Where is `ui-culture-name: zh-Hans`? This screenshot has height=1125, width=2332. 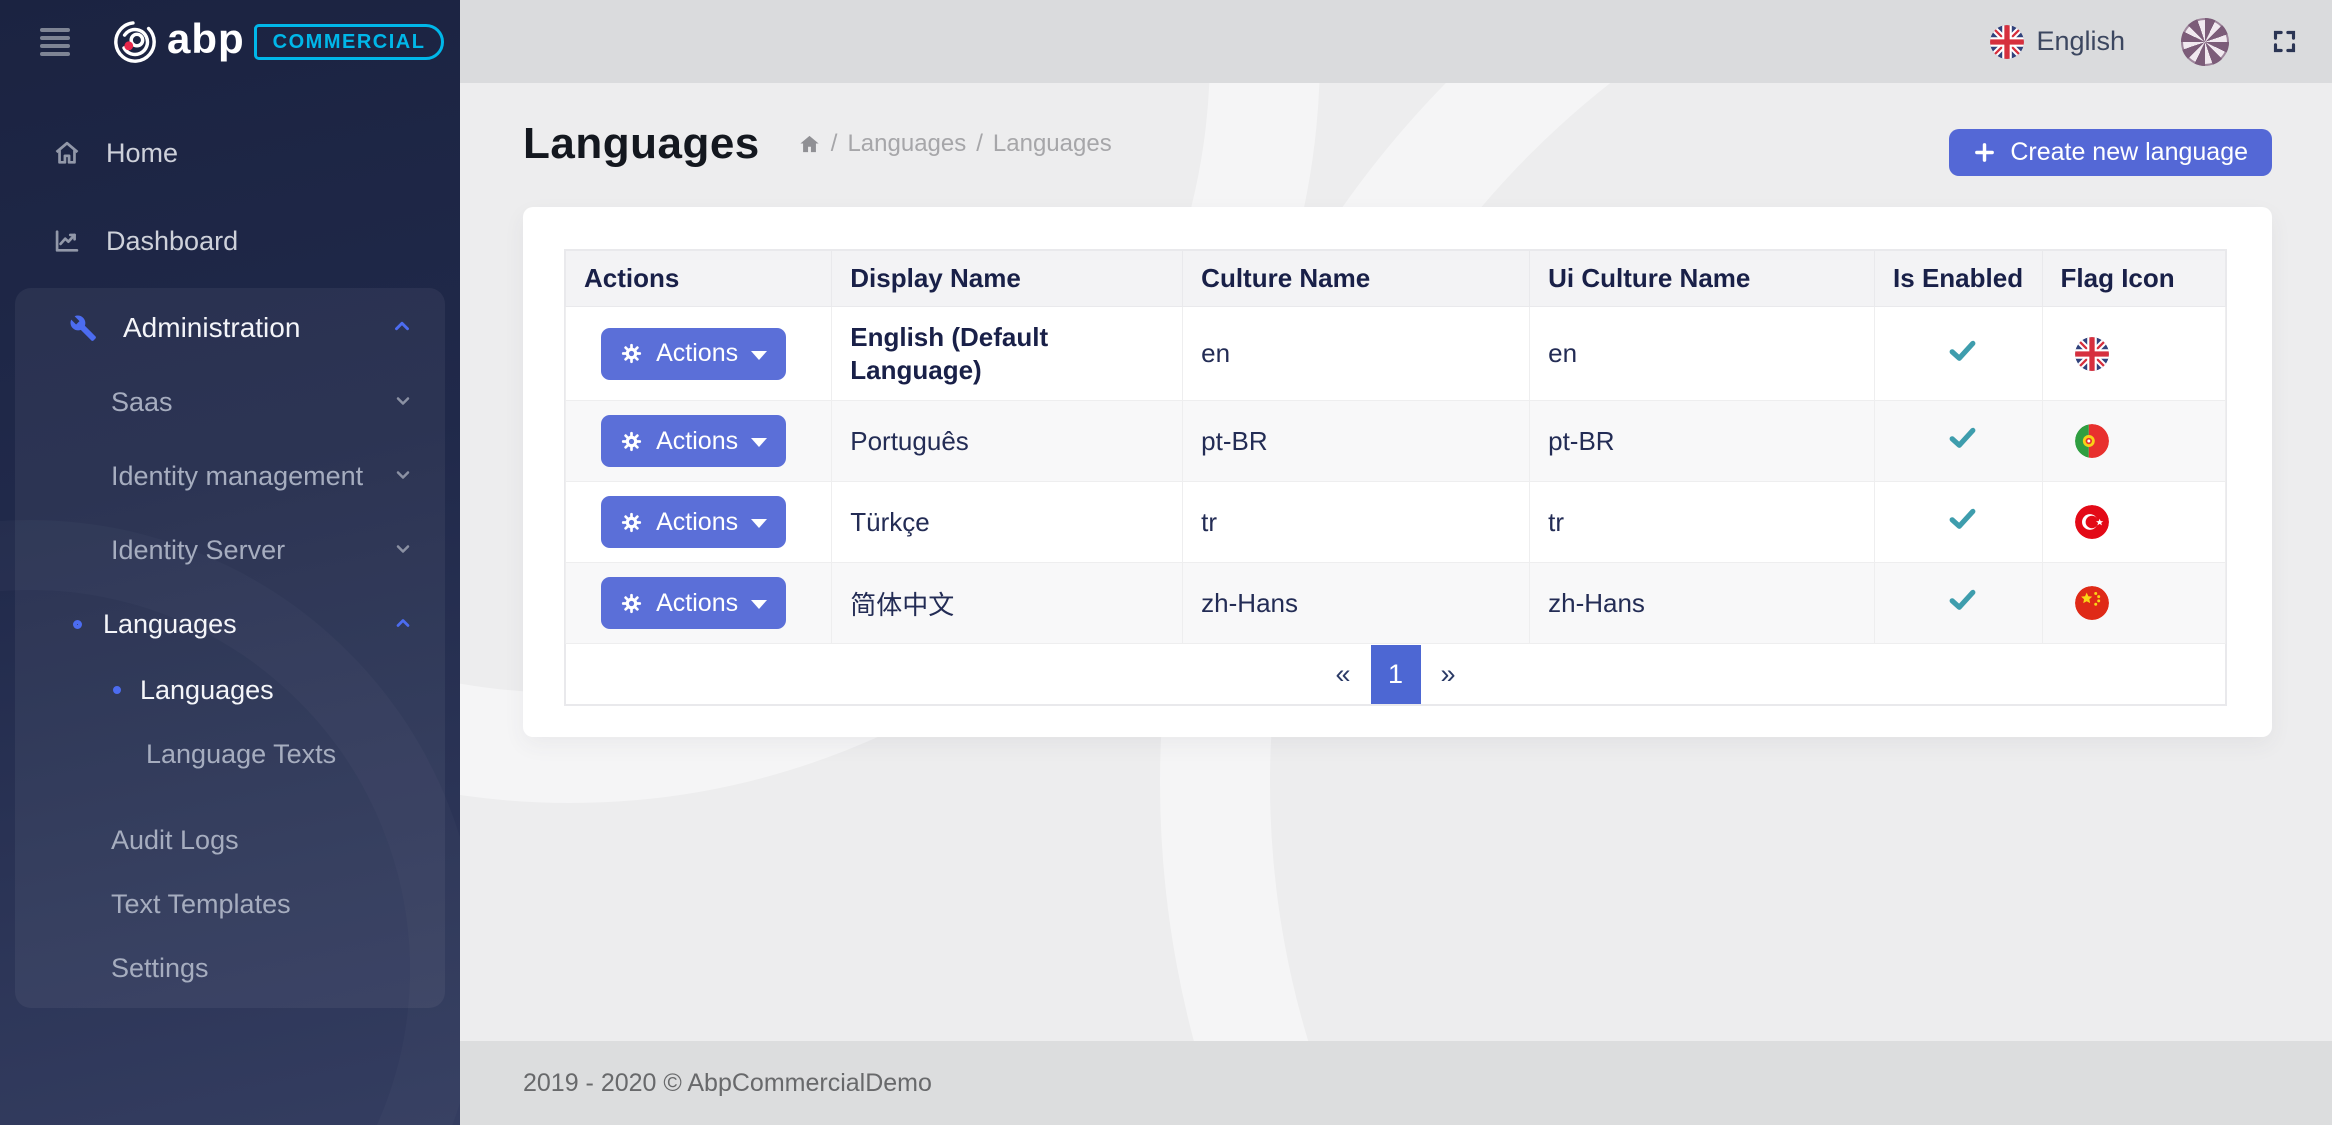 ui-culture-name: zh-Hans is located at coordinates (1702, 603).